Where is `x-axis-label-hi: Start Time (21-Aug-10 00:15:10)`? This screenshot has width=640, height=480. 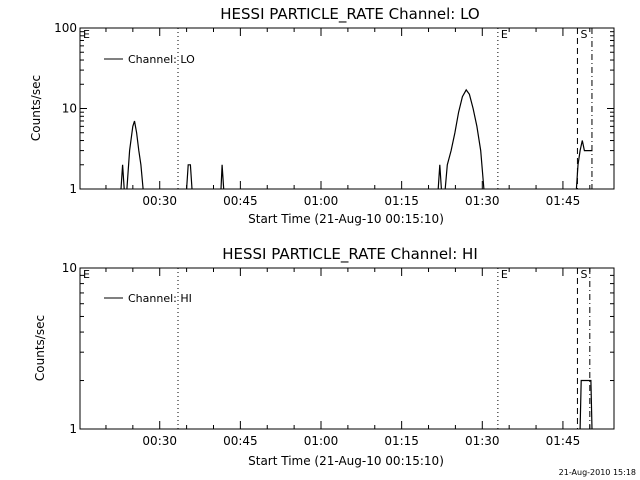 x-axis-label-hi: Start Time (21-Aug-10 00:15:10) is located at coordinates (346, 461).